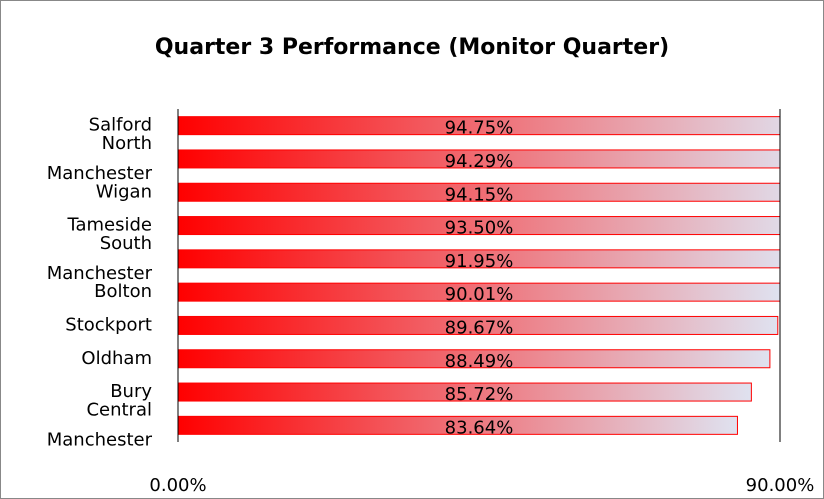 This screenshot has width=824, height=499. I want to click on data-label: 94.75%, so click(479, 128).